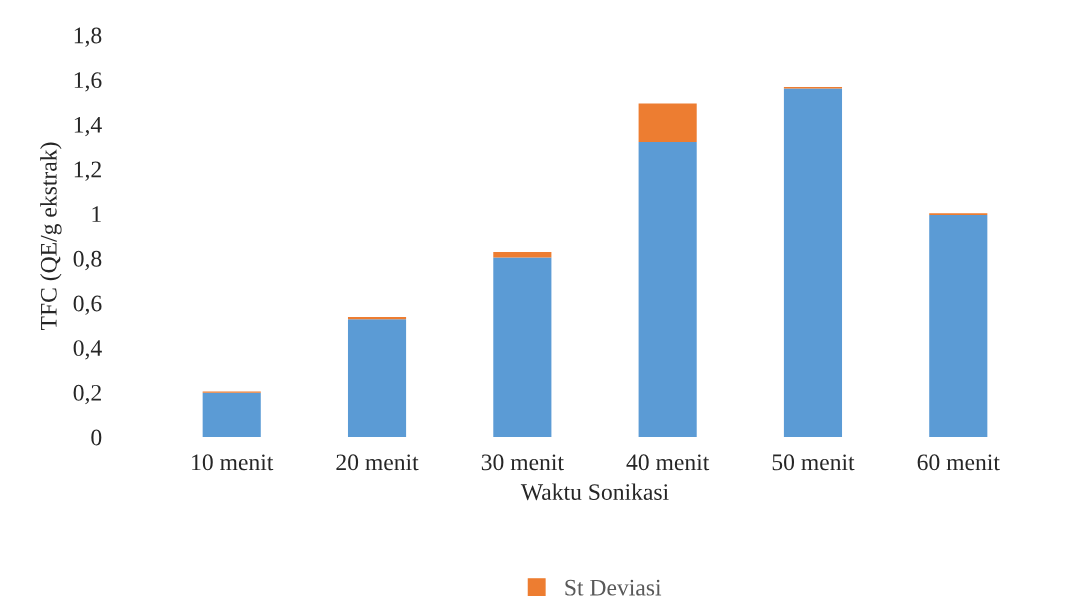 Image resolution: width=1077 pixels, height=616 pixels. I want to click on y-tick-label: 1,6, so click(88, 82).